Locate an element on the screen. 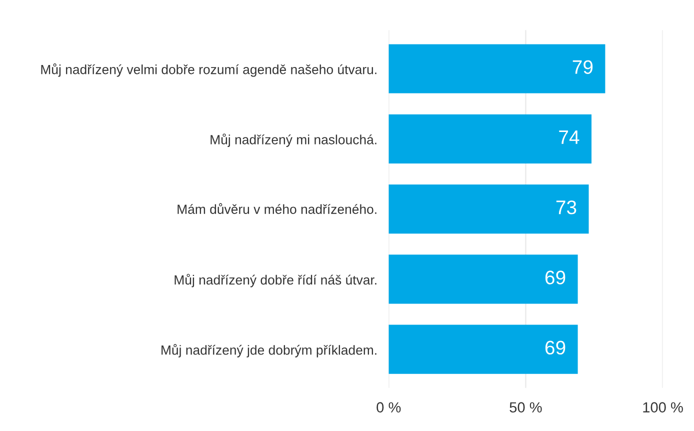 This screenshot has width=694, height=431. y-tick-label: Můj nadřízený velmi dobře rozumí agendě našeho útvaru. is located at coordinates (208, 70).